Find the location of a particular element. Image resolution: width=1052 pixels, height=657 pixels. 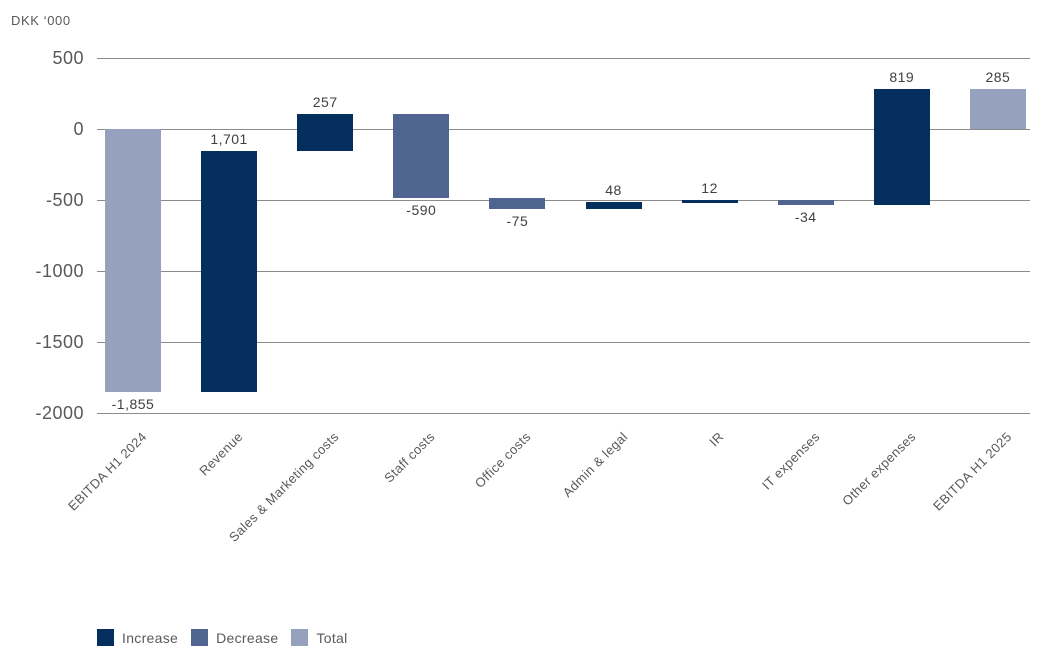

legend-label: Increase is located at coordinates (150, 637).